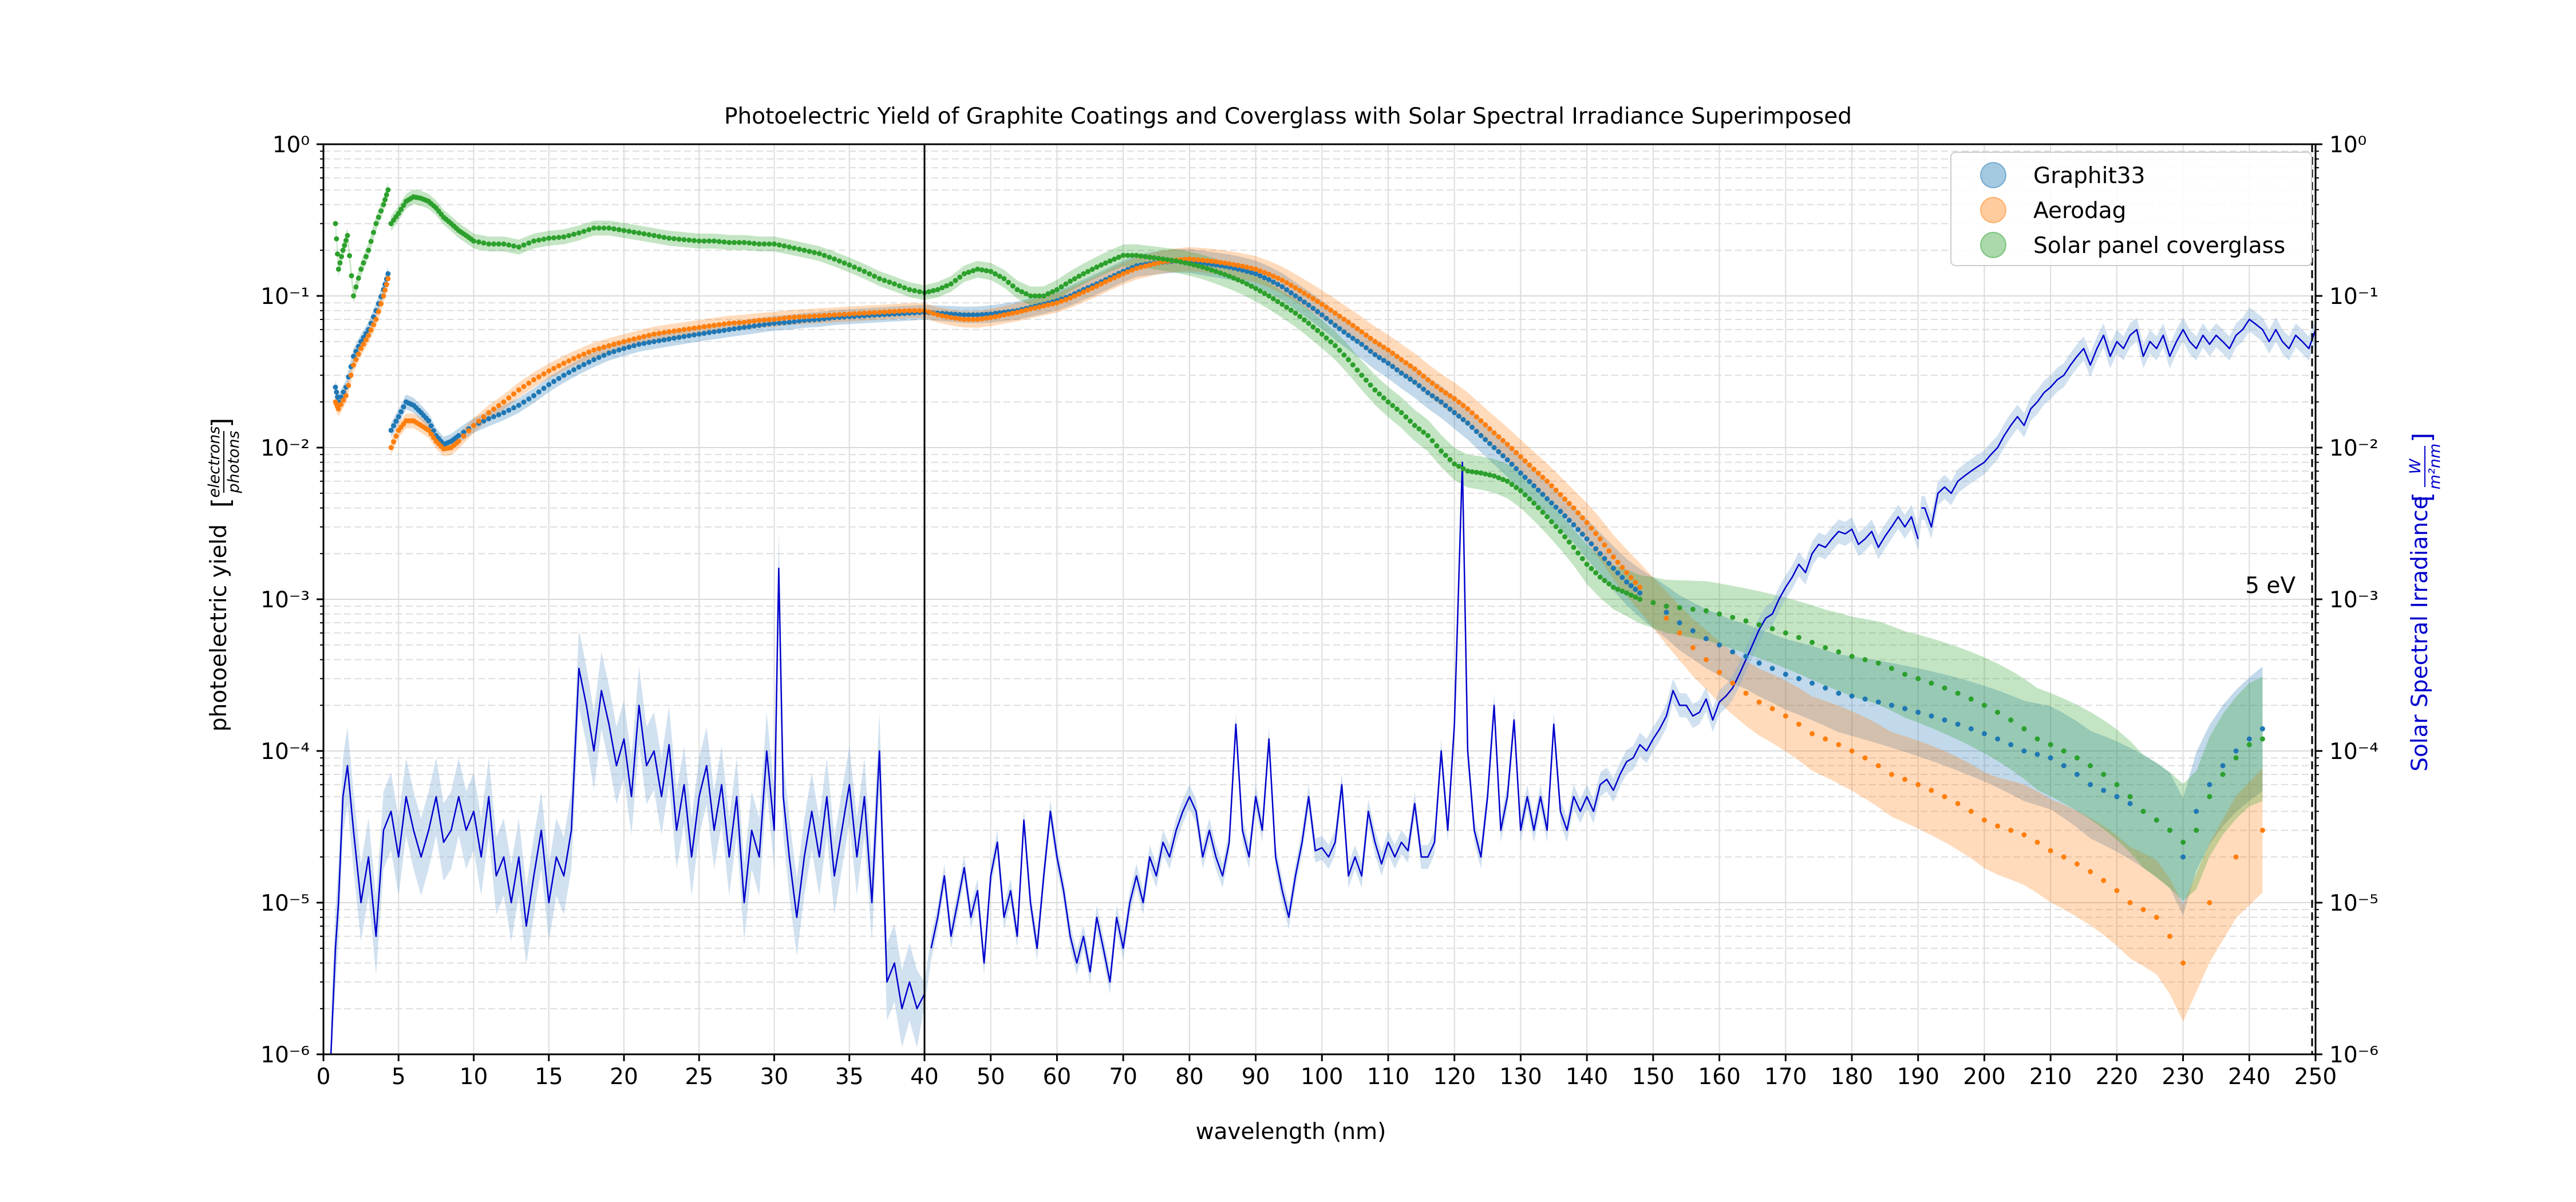 The image size is (2576, 1202). Describe the element at coordinates (2131, 209) in the screenshot. I see `legend: Graphit33 Aerodag Solar panel coverglass` at that location.